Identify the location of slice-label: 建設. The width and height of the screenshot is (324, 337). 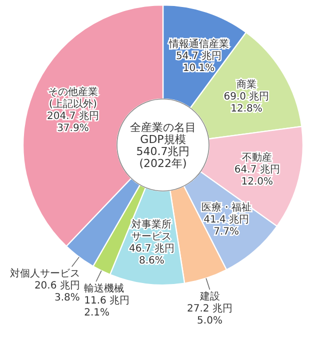
(209, 296).